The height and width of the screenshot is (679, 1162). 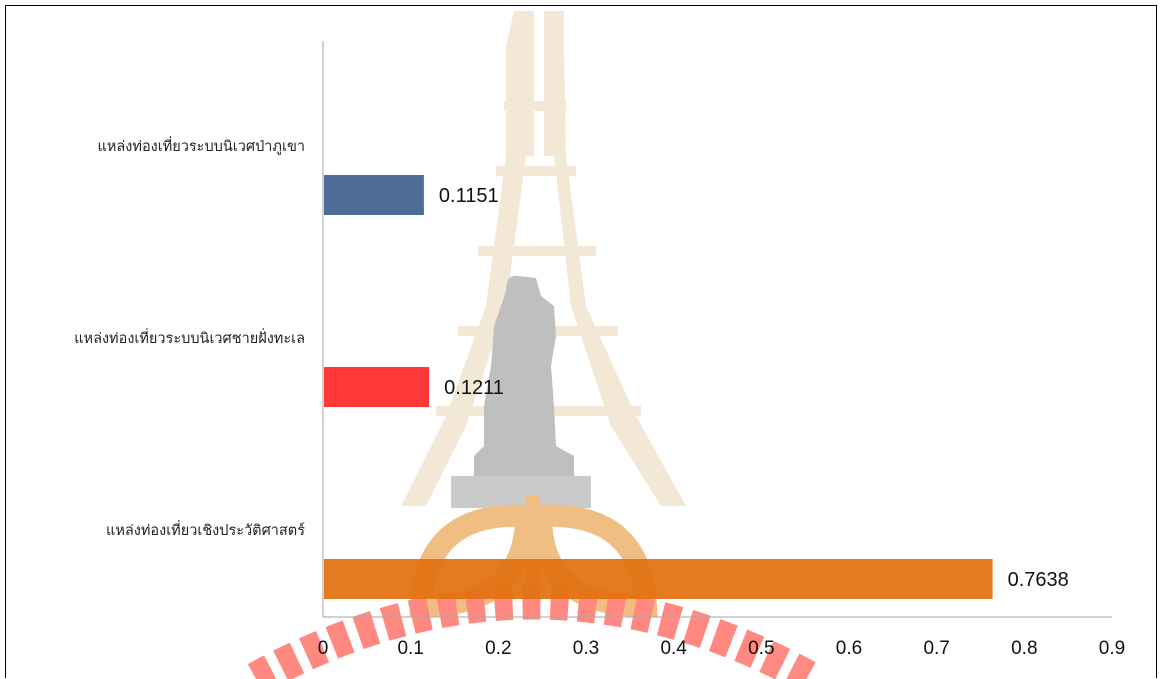 What do you see at coordinates (323, 648) in the screenshot?
I see `x-tick-label-0: 0` at bounding box center [323, 648].